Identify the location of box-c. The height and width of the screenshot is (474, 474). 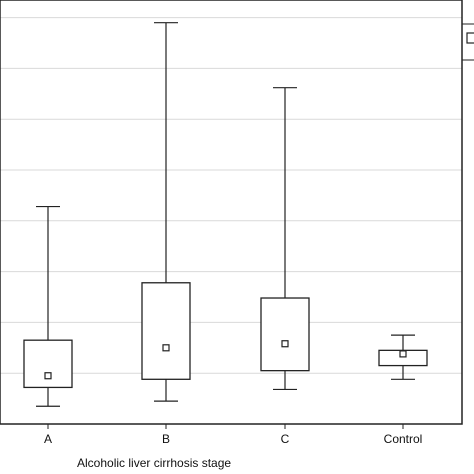
(285, 239).